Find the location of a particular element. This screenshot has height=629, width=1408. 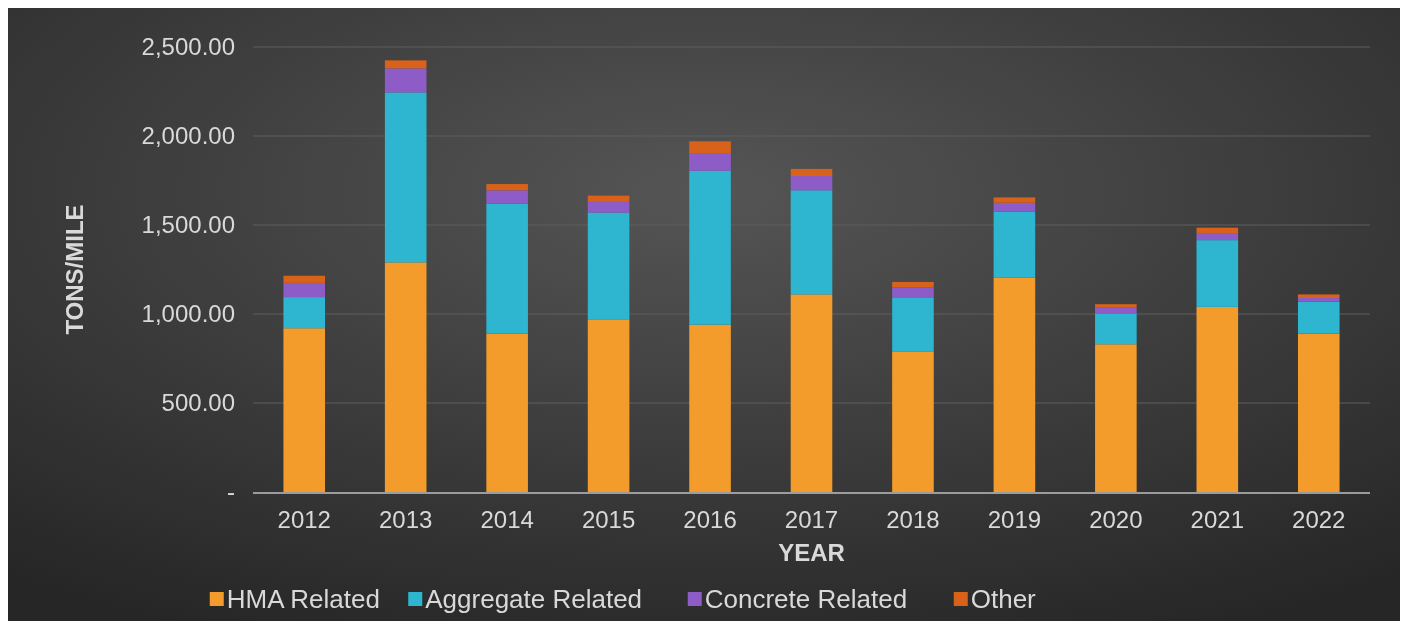

x-axis-title: YEAR is located at coordinates (811, 552).